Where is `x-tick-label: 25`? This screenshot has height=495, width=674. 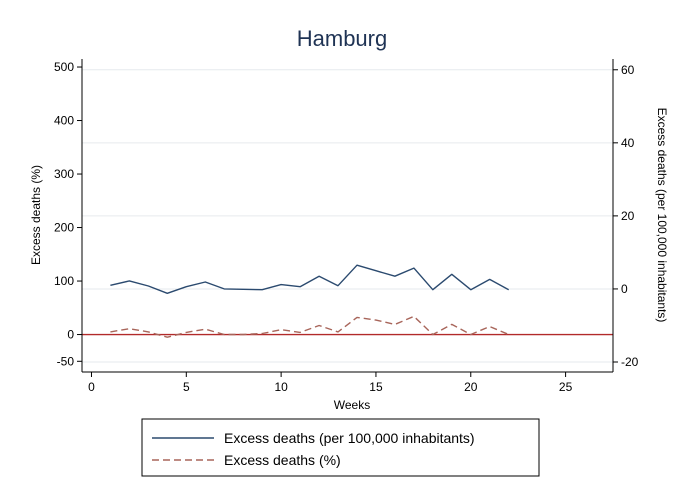 x-tick-label: 25 is located at coordinates (566, 387).